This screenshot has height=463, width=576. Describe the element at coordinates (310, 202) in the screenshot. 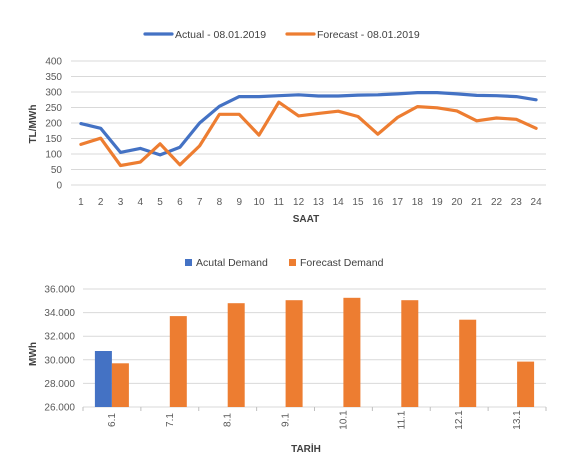

I see `line-chart-x-ticks: 1 2 3 4 5 6 7 8 9 10 11 12 13 14 15 16 17 18 19 20 21 22 23 24` at that location.